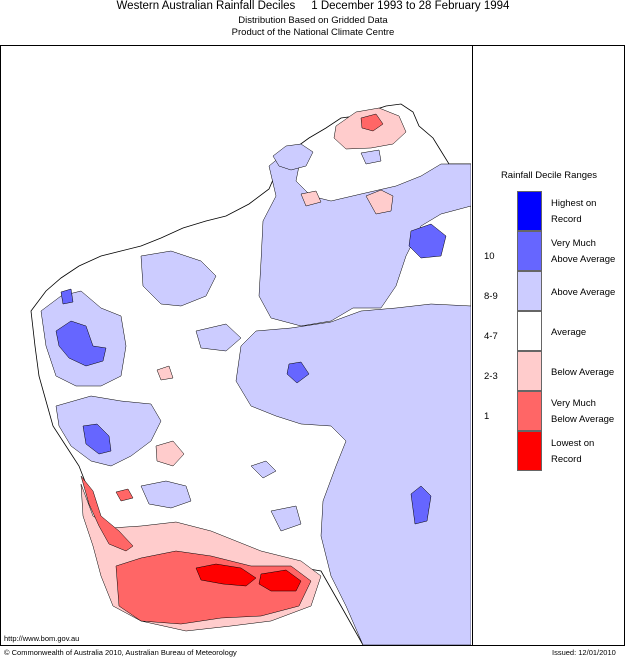 Image resolution: width=626 pixels, height=658 pixels. What do you see at coordinates (67, 296) in the screenshot?
I see `very-much-above-small` at bounding box center [67, 296].